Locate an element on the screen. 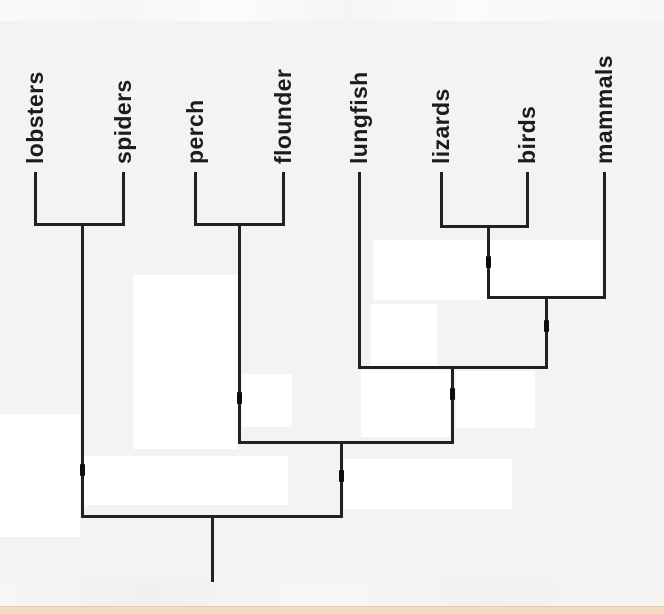  connector-fish-tetrapods is located at coordinates (346, 442).